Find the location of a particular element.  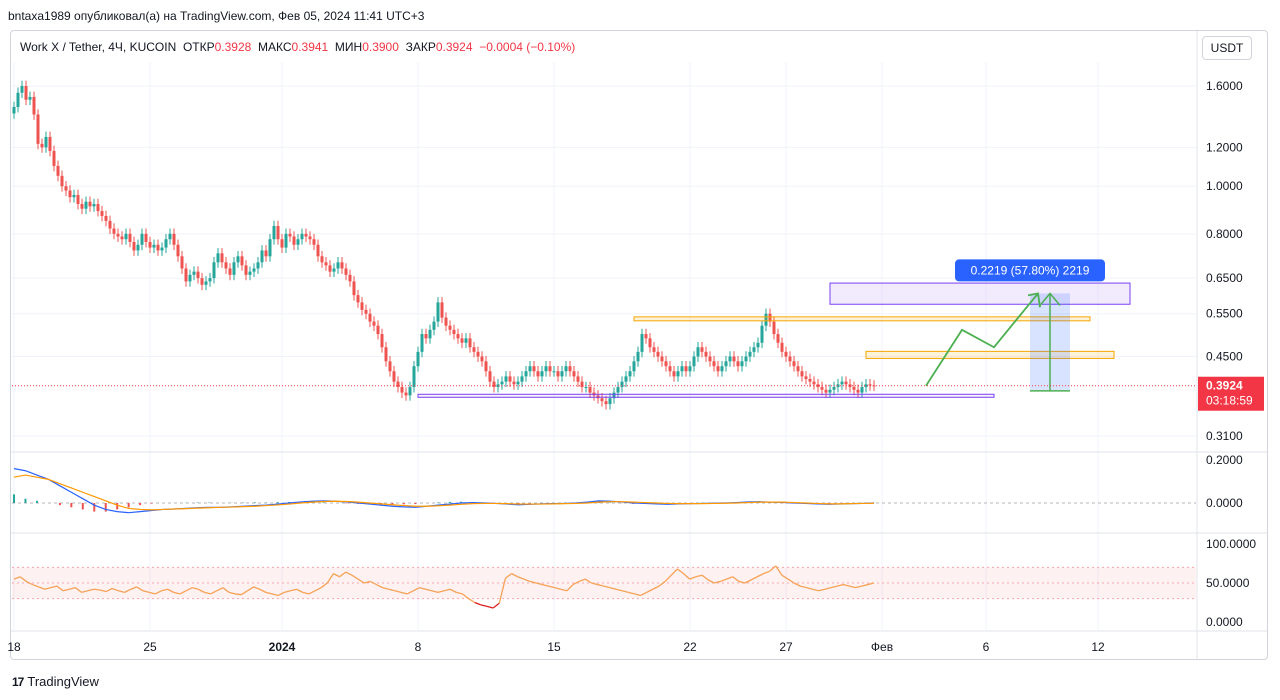

zone-target is located at coordinates (980, 293).